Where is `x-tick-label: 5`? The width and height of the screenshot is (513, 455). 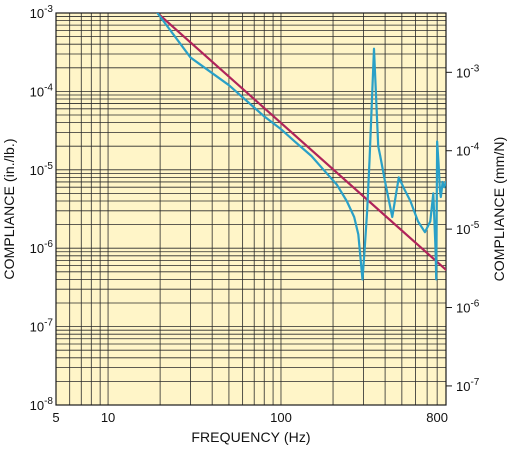
x-tick-label: 5 is located at coordinates (55, 417).